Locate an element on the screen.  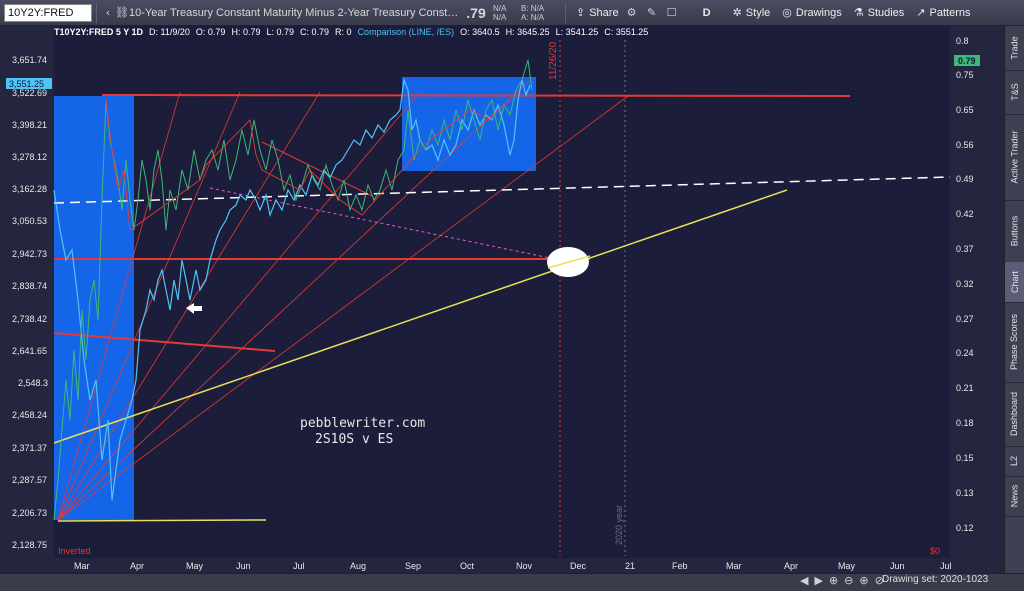
left-axis-tick: 2,738.42 is located at coordinates (29, 319).